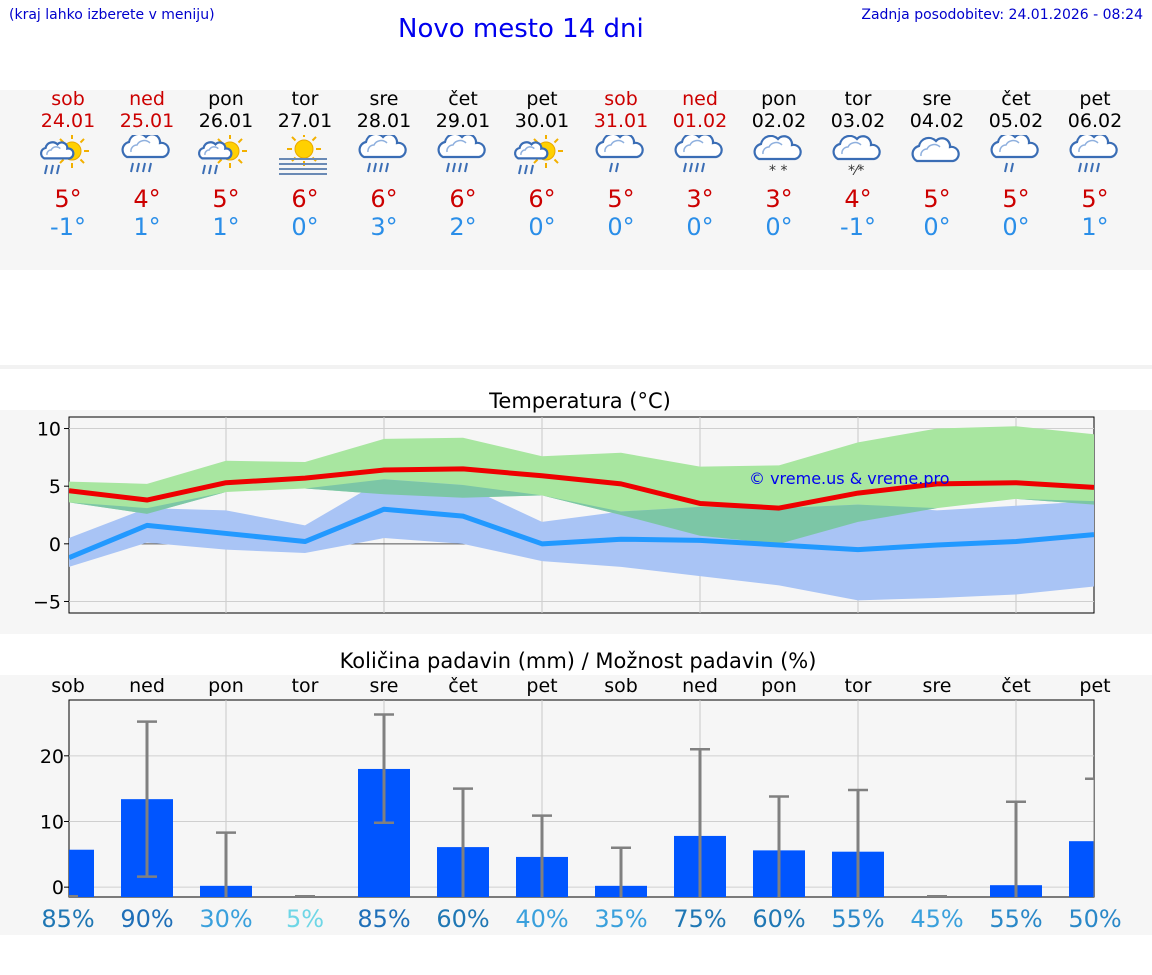 The height and width of the screenshot is (975, 1152). Describe the element at coordinates (581, 488) in the screenshot. I see `max-temperature-line` at that location.